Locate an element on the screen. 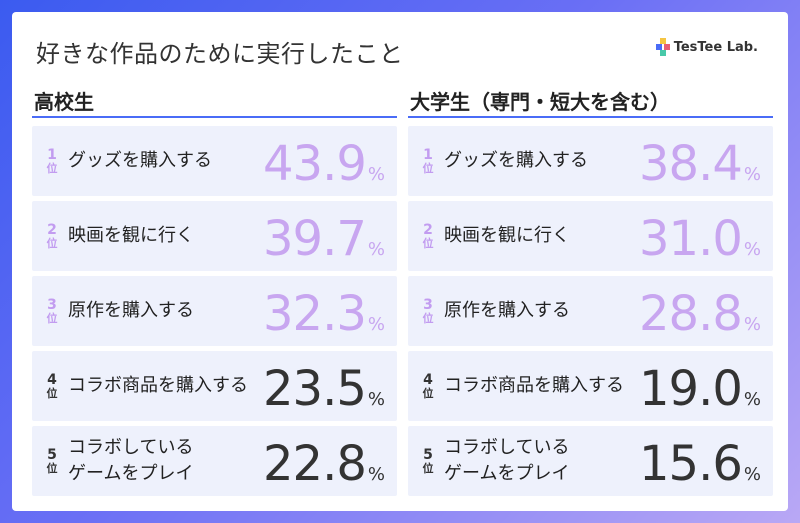 Image resolution: width=800 pixels, height=523 pixels. row-value: 22.8 is located at coordinates (315, 464).